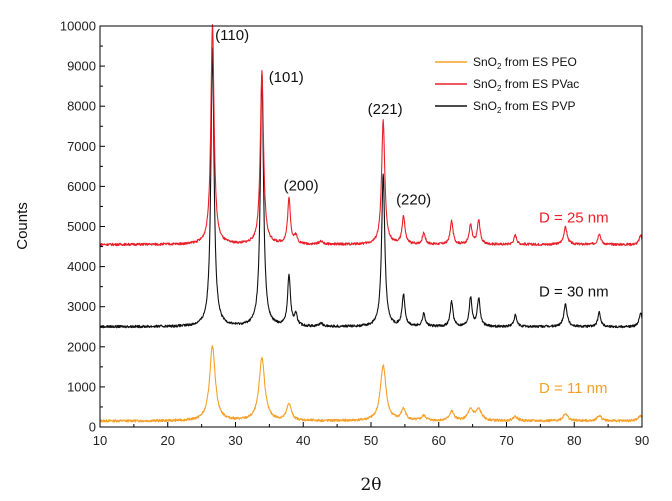  Describe the element at coordinates (506, 440) in the screenshot. I see `x-tick-label: 70` at that location.